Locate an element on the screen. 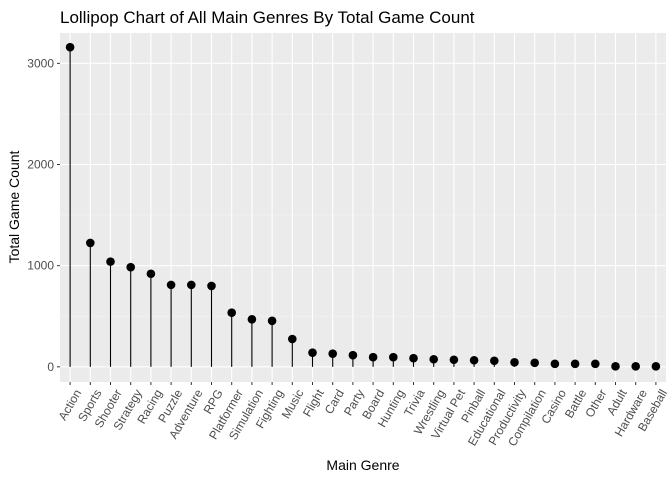 Image resolution: width=672 pixels, height=480 pixels. y-tick-label: 1000 is located at coordinates (40, 266).